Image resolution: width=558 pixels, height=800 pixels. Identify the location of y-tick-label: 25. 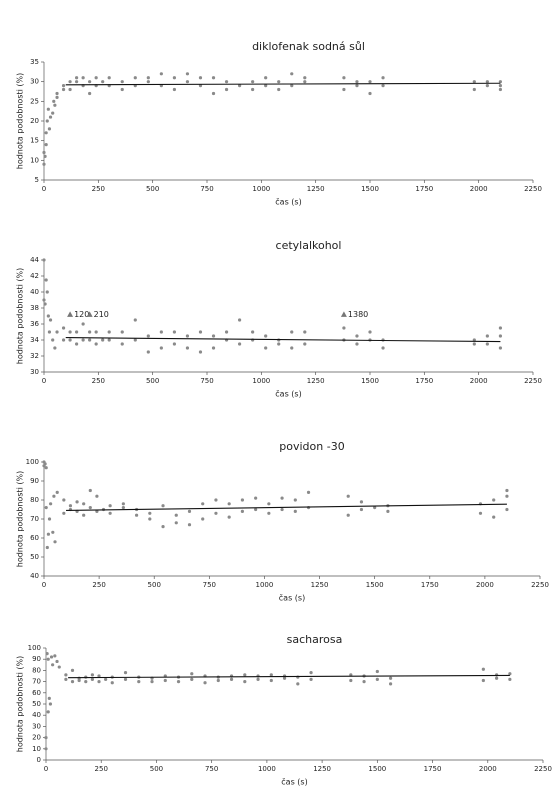
(34, 101).